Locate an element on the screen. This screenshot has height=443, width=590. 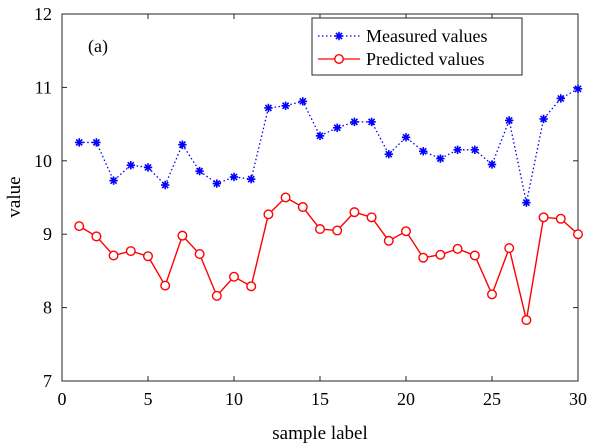
x-tick-label: 20 is located at coordinates (406, 399).